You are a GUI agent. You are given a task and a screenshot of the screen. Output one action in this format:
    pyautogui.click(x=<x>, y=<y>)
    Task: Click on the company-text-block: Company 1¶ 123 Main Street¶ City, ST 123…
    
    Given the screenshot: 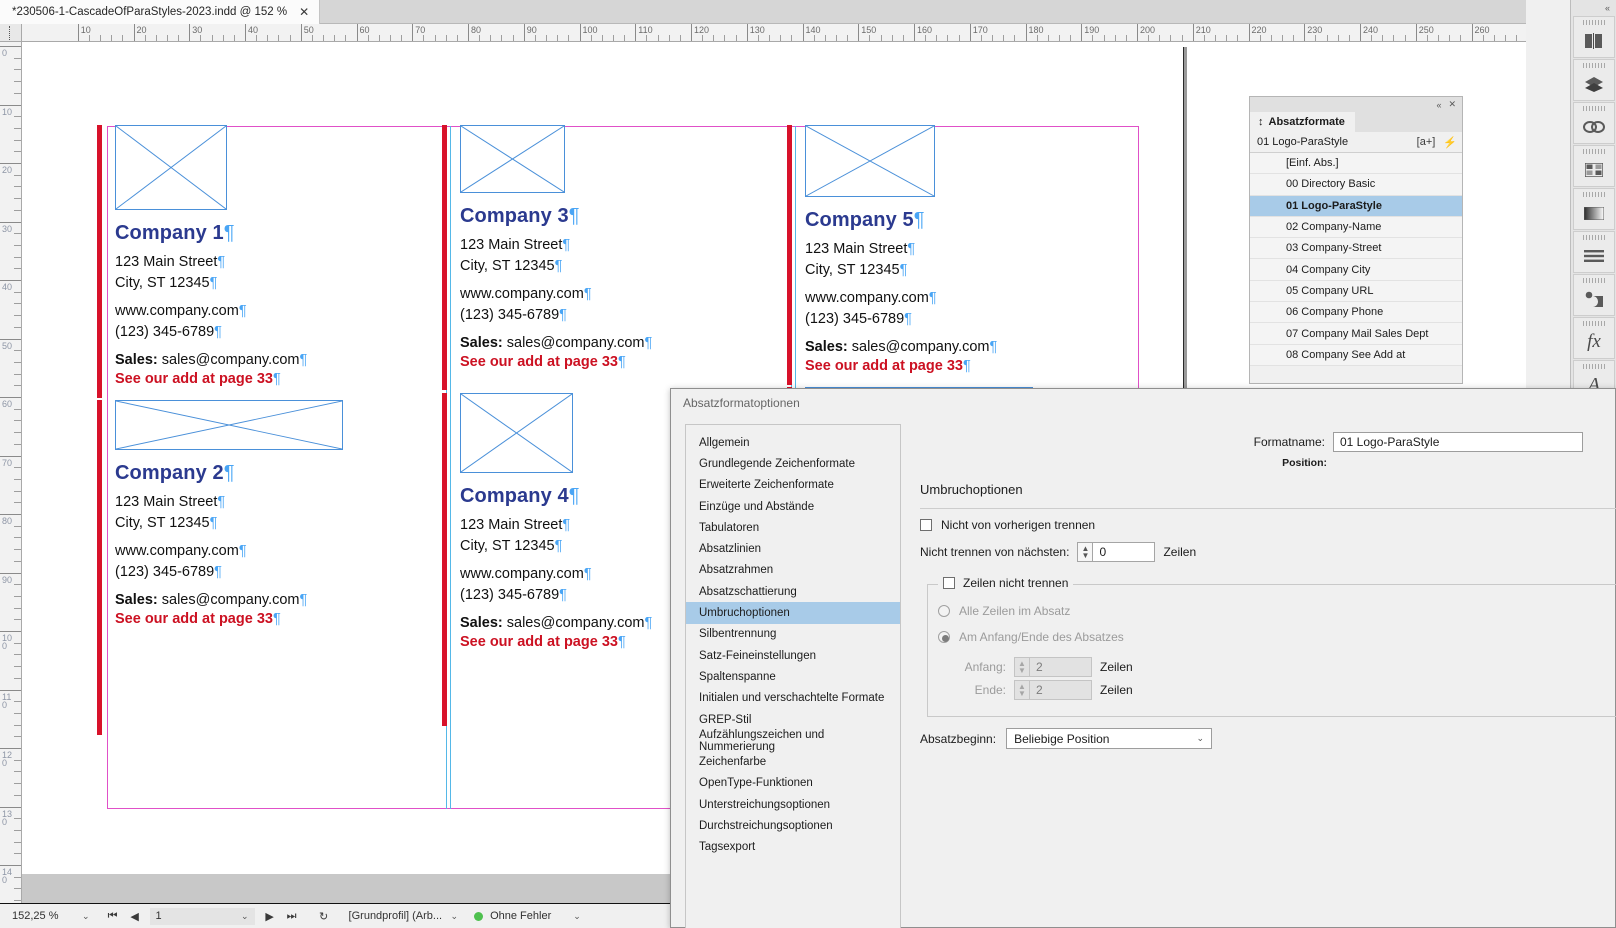 What is the action you would take?
    pyautogui.click(x=211, y=304)
    